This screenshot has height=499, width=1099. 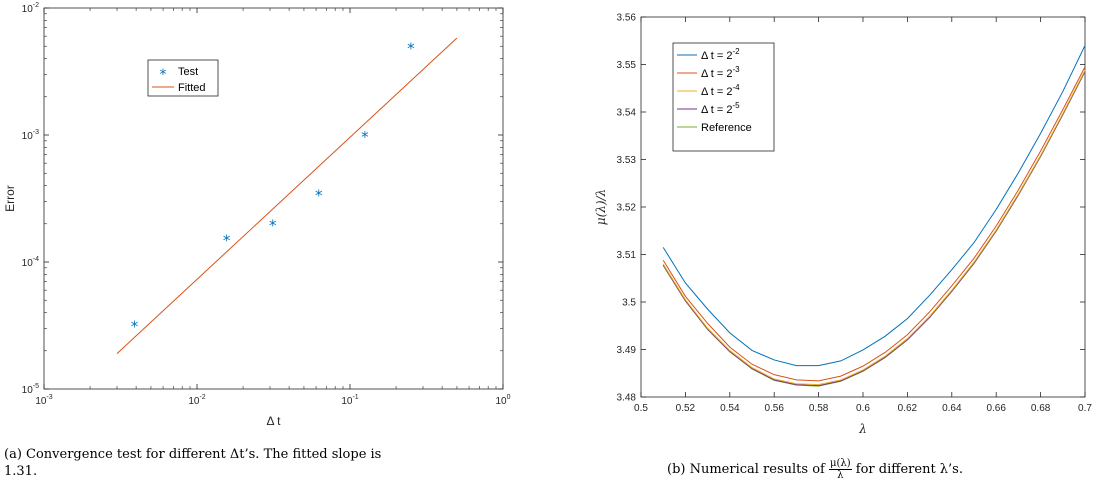 I want to click on y-tick-label-b-6: 3.54, so click(x=627, y=113).